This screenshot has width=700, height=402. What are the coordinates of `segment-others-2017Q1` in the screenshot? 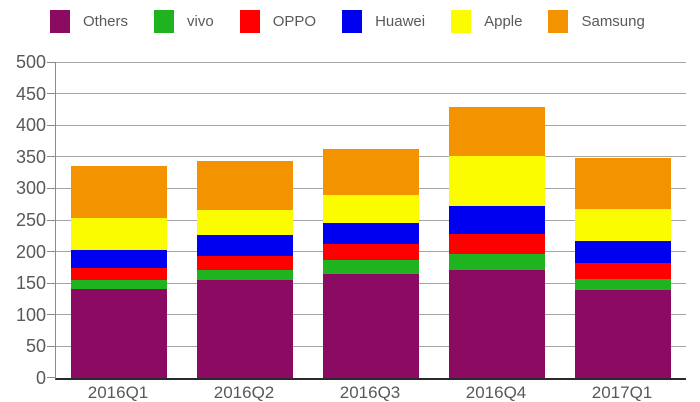 It's located at (623, 334).